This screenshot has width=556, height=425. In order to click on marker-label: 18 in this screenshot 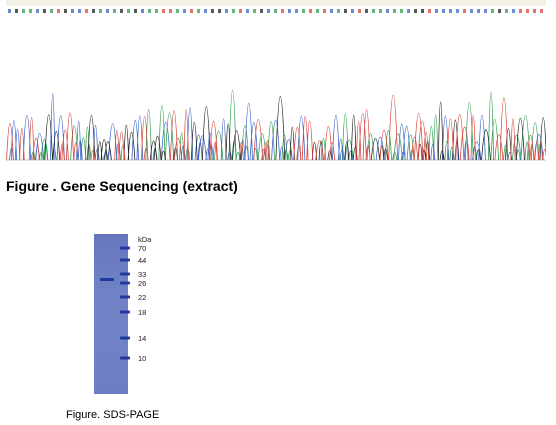, I will do `click(142, 312)`.